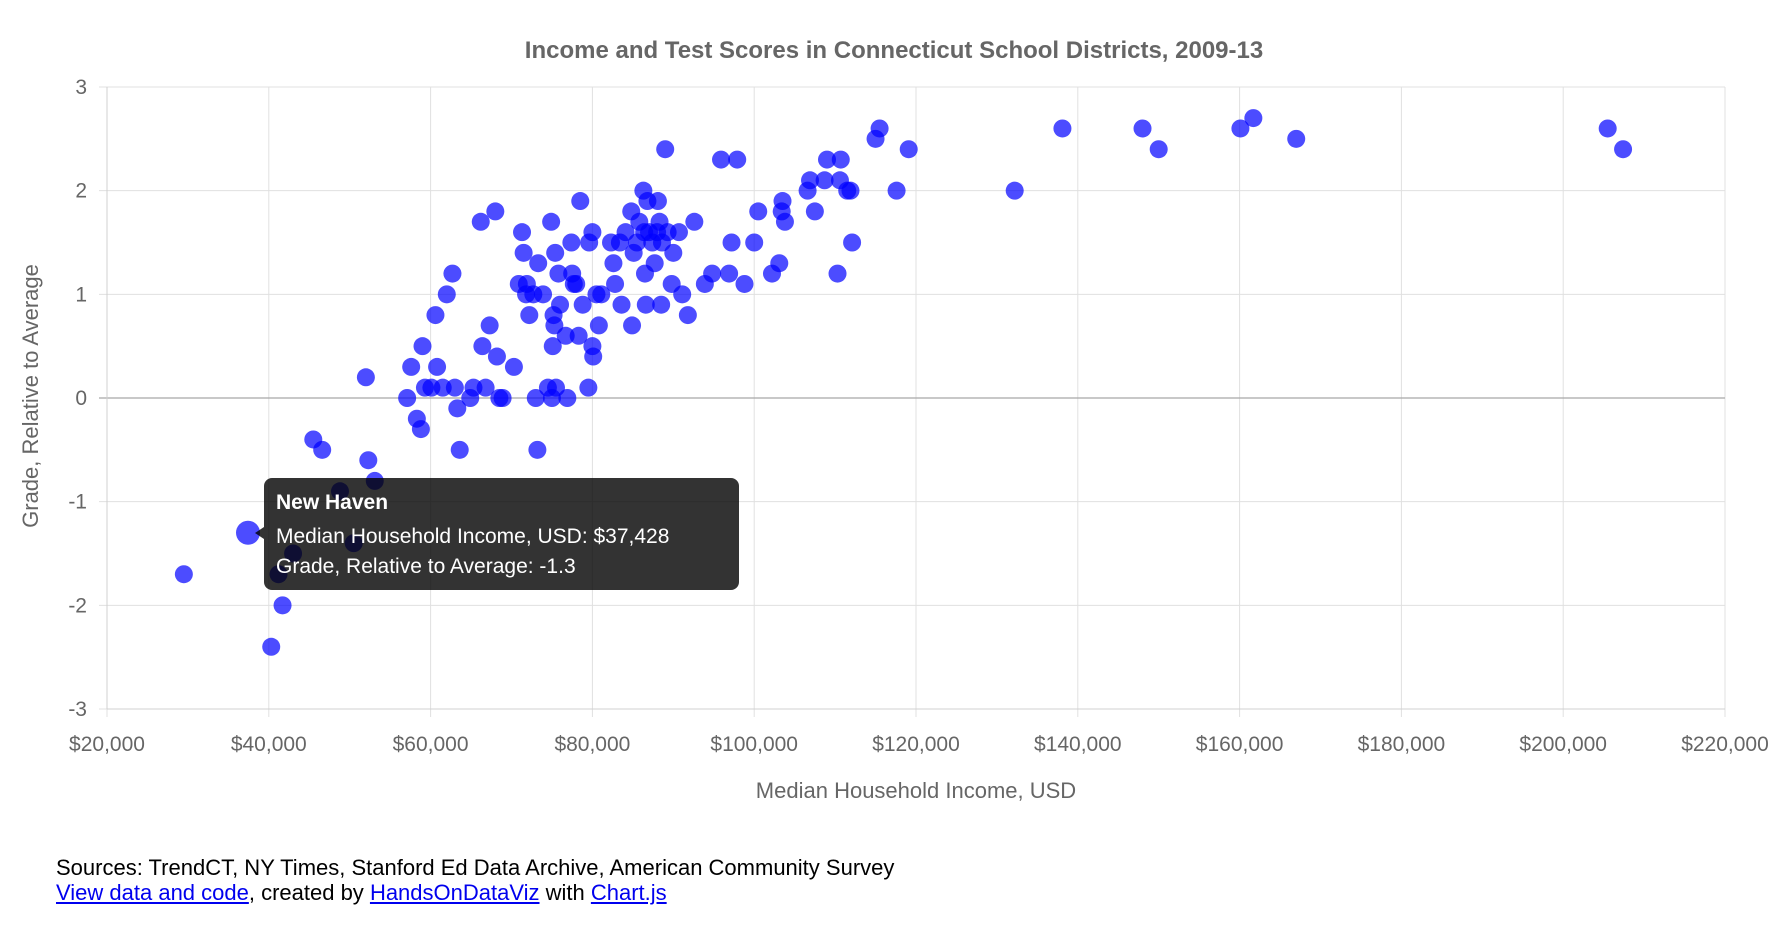  Describe the element at coordinates (247, 532) in the screenshot. I see `data-point-highlighted` at that location.